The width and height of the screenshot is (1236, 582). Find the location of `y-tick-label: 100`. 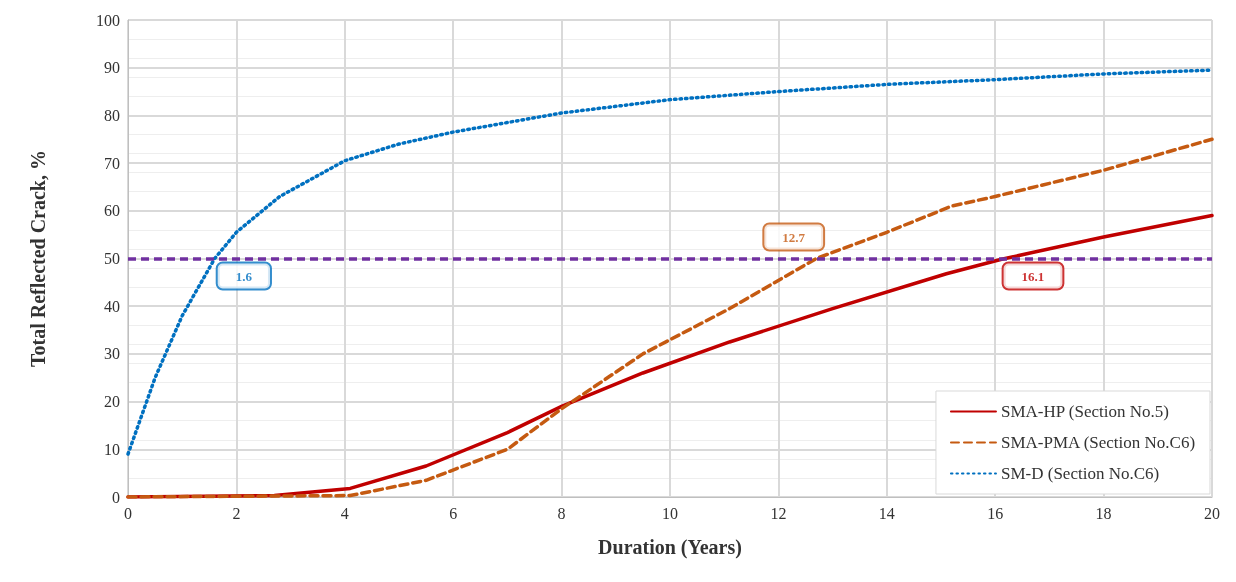

y-tick-label: 100 is located at coordinates (108, 20).